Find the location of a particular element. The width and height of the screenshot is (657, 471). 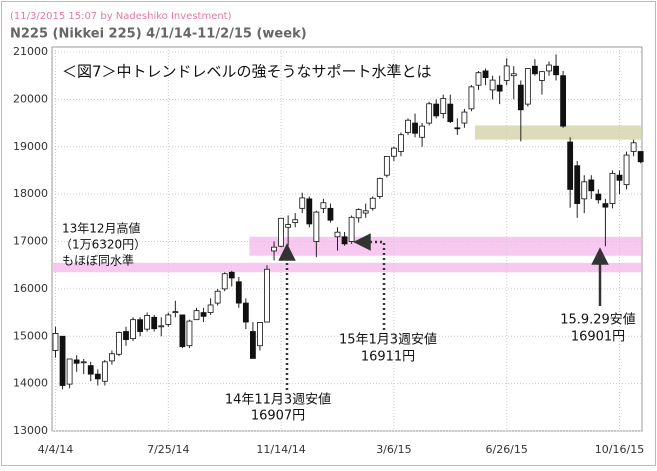

y-tick-label: 18000 is located at coordinates (30, 193).